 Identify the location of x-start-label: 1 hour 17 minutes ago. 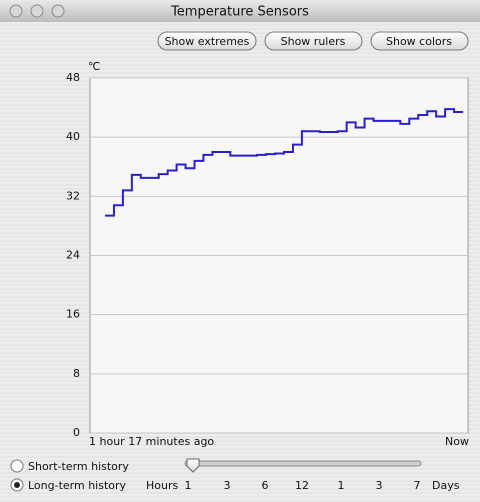
(151, 441).